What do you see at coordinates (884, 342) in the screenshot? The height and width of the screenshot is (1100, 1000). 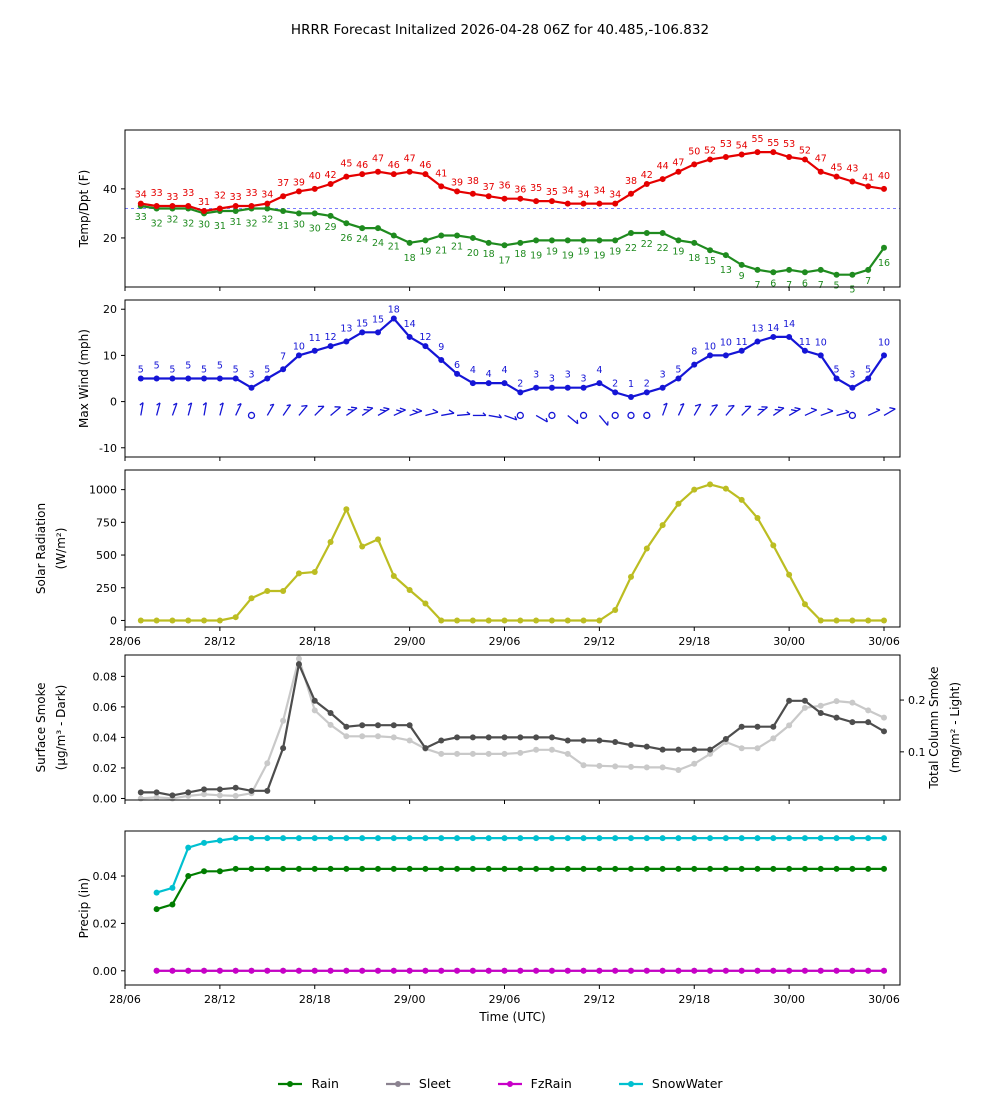 I see `max-wind-value-label: 10` at bounding box center [884, 342].